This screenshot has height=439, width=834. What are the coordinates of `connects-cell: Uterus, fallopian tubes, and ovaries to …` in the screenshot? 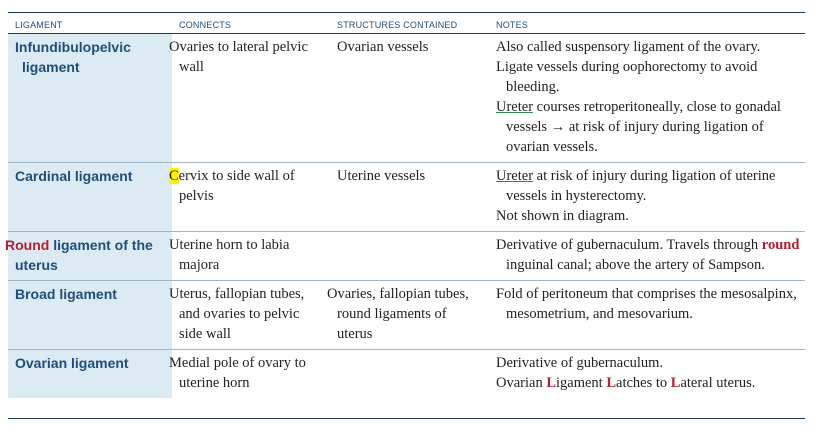 It's located at (237, 314).